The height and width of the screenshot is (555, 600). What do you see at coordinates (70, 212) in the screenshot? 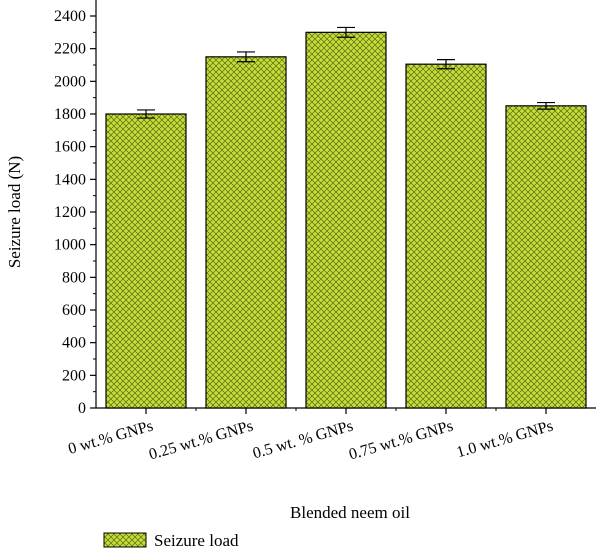
I see `y-tick-label: 1200` at bounding box center [70, 212].